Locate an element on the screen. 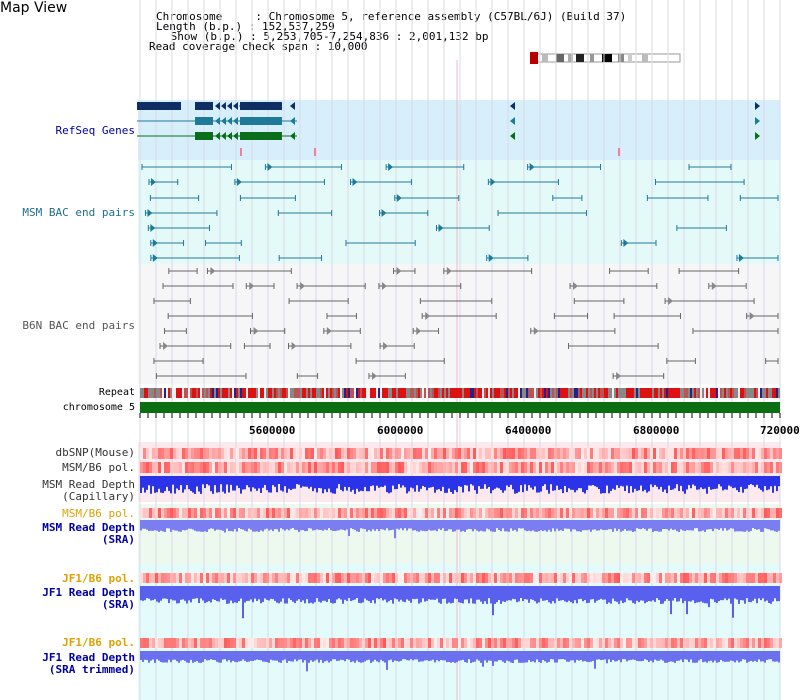  msm-bac-arrow is located at coordinates (532, 167).